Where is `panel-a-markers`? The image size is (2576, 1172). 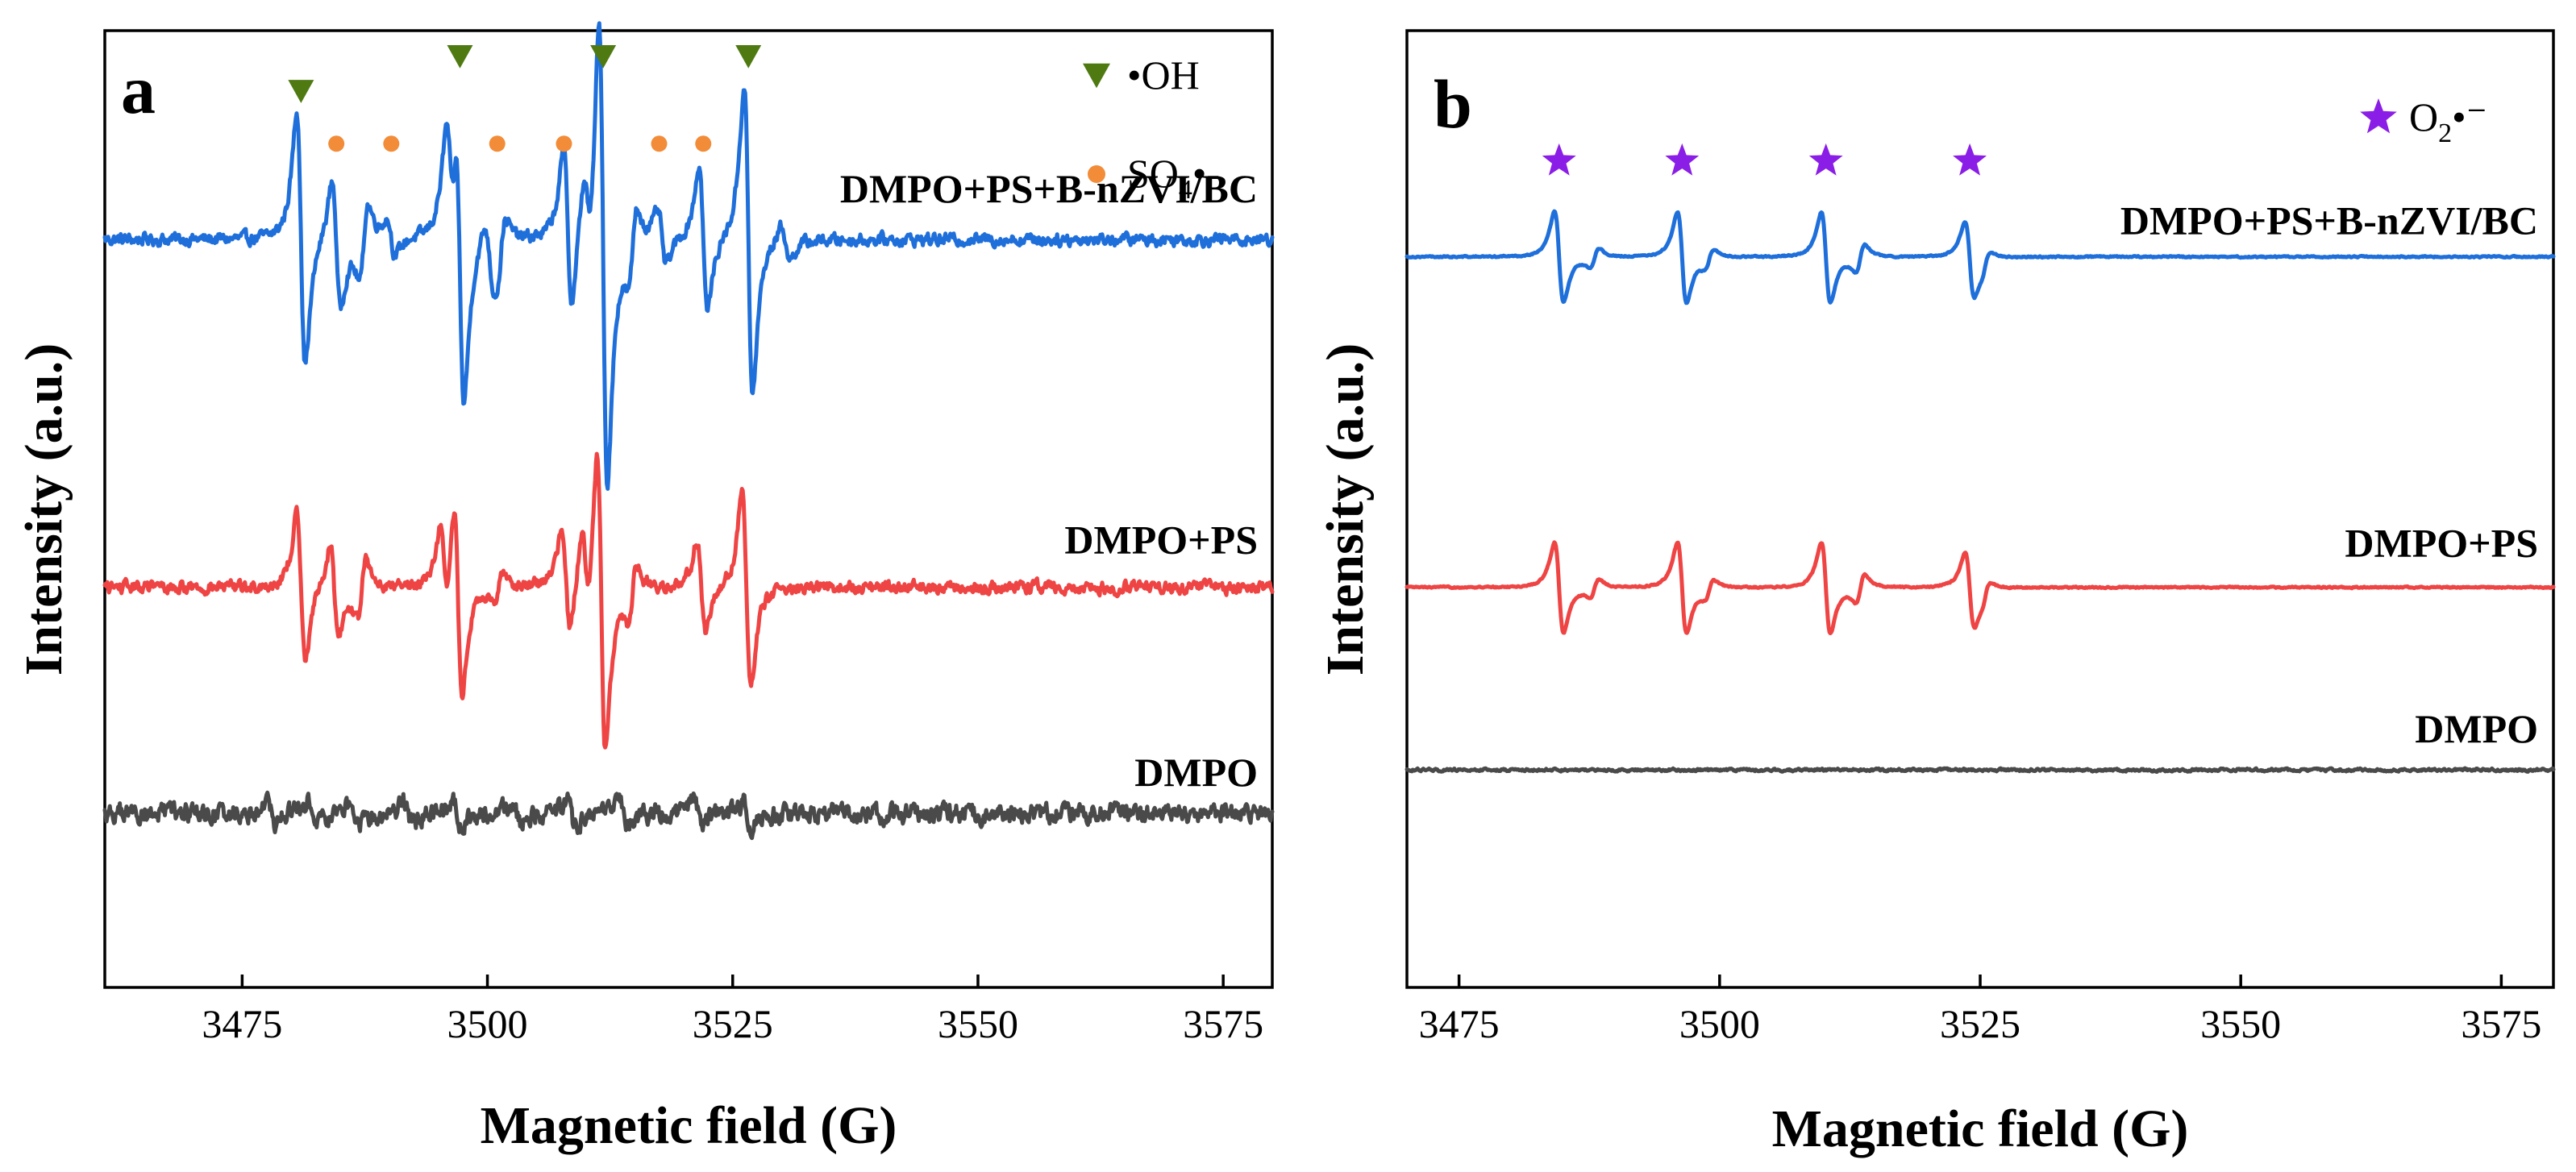
panel-a-markers is located at coordinates (525, 98).